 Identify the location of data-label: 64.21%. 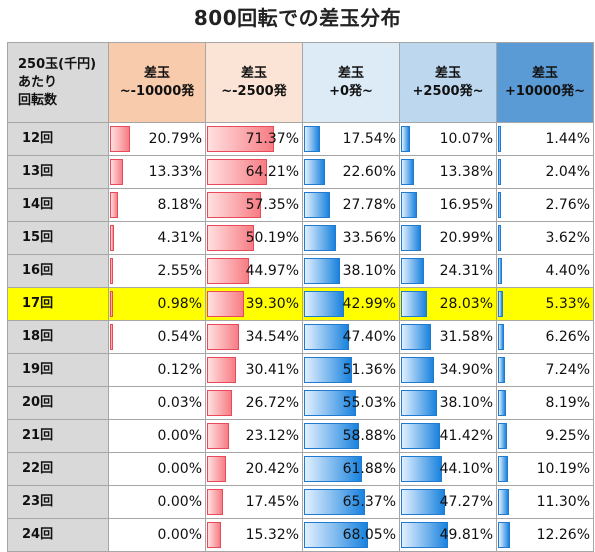
(272, 172).